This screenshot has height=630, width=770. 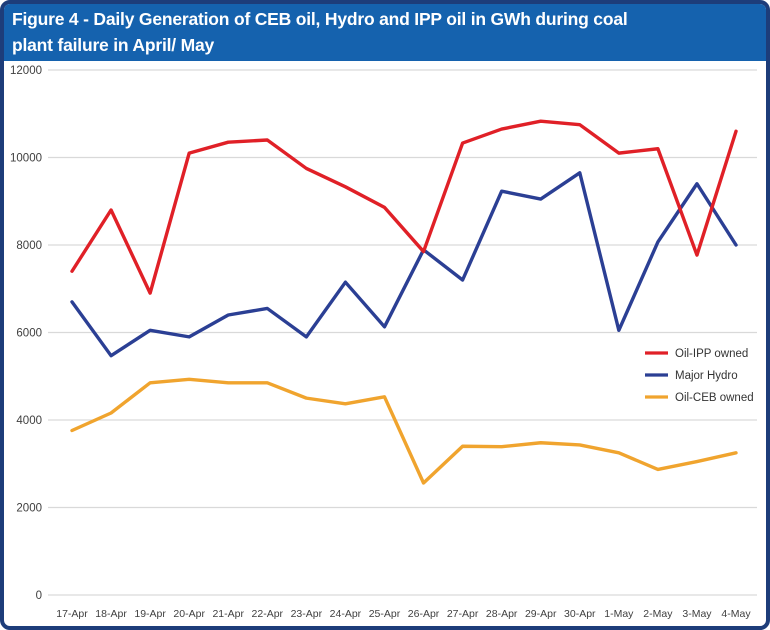 What do you see at coordinates (697, 614) in the screenshot?
I see `x-axis-label-3-May: 3-May` at bounding box center [697, 614].